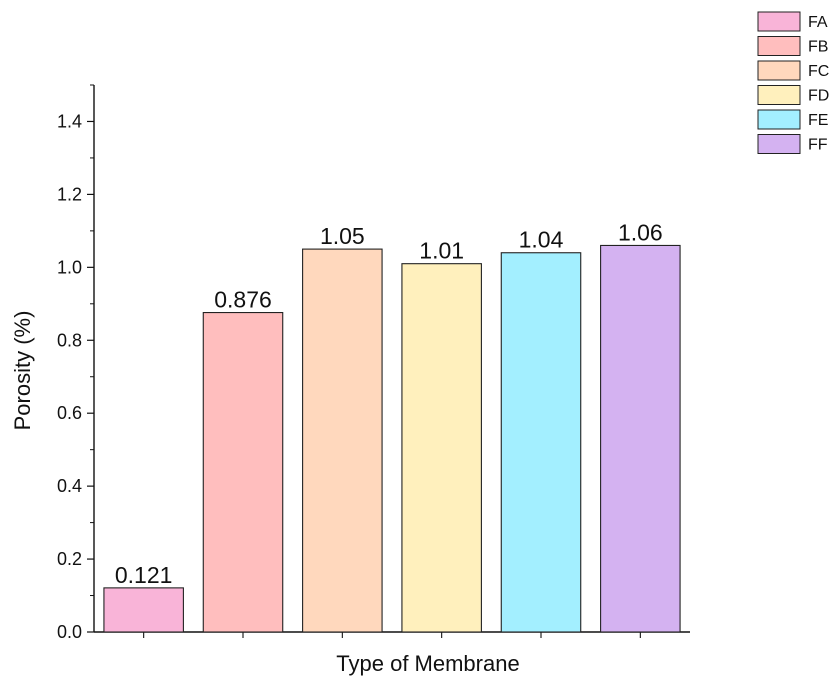 The image size is (834, 685). What do you see at coordinates (779, 119) in the screenshot?
I see `legend-swatch-fe` at bounding box center [779, 119].